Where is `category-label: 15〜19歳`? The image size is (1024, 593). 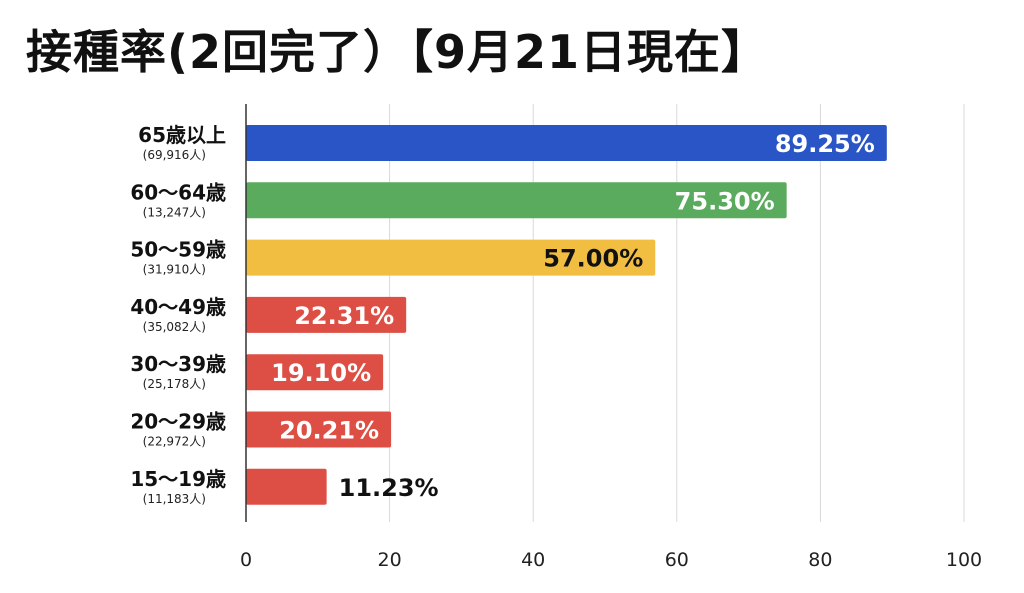 category-label: 15〜19歳 is located at coordinates (178, 479).